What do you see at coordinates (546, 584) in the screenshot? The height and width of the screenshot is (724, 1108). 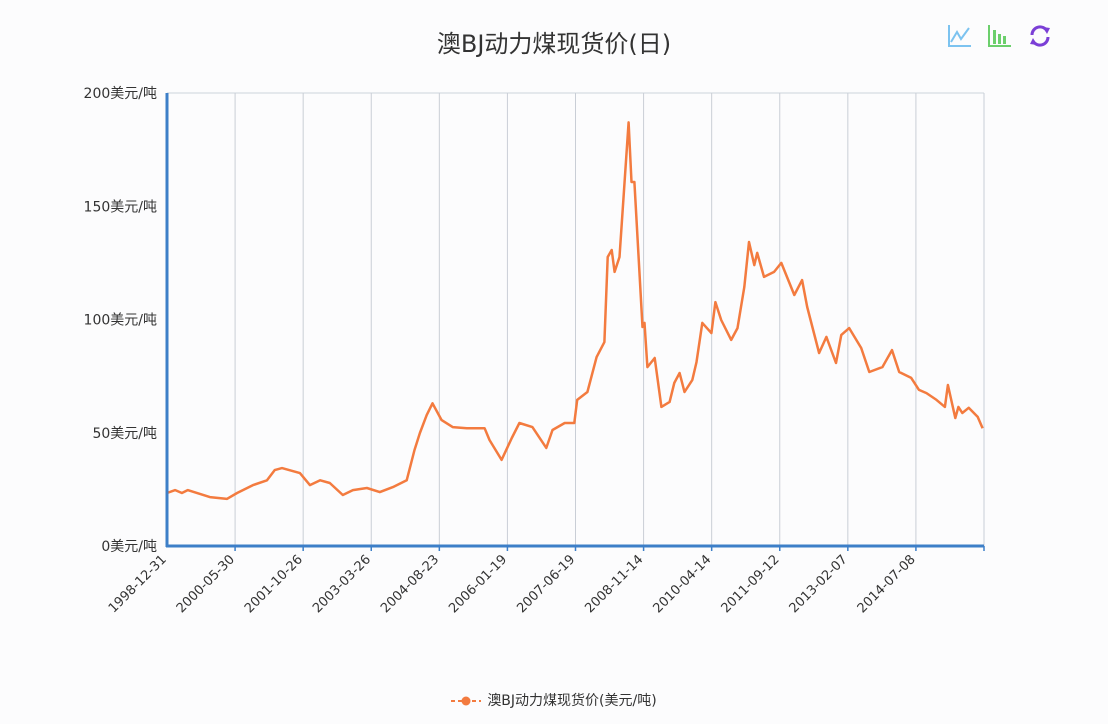 I see `x-tick-label: 2007-06-19` at bounding box center [546, 584].